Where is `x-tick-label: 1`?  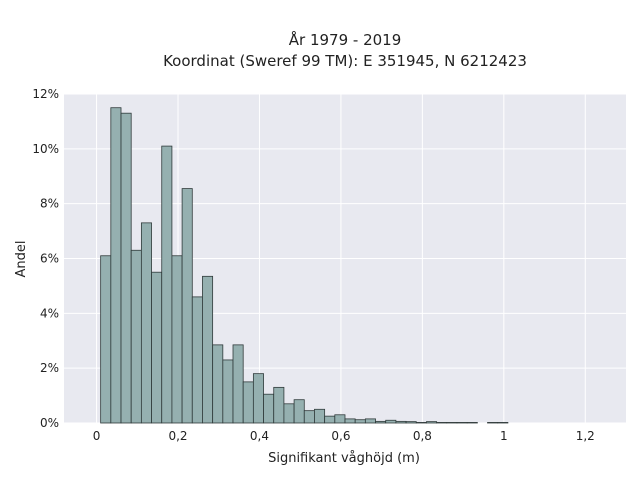 x-tick-label: 1 is located at coordinates (504, 436).